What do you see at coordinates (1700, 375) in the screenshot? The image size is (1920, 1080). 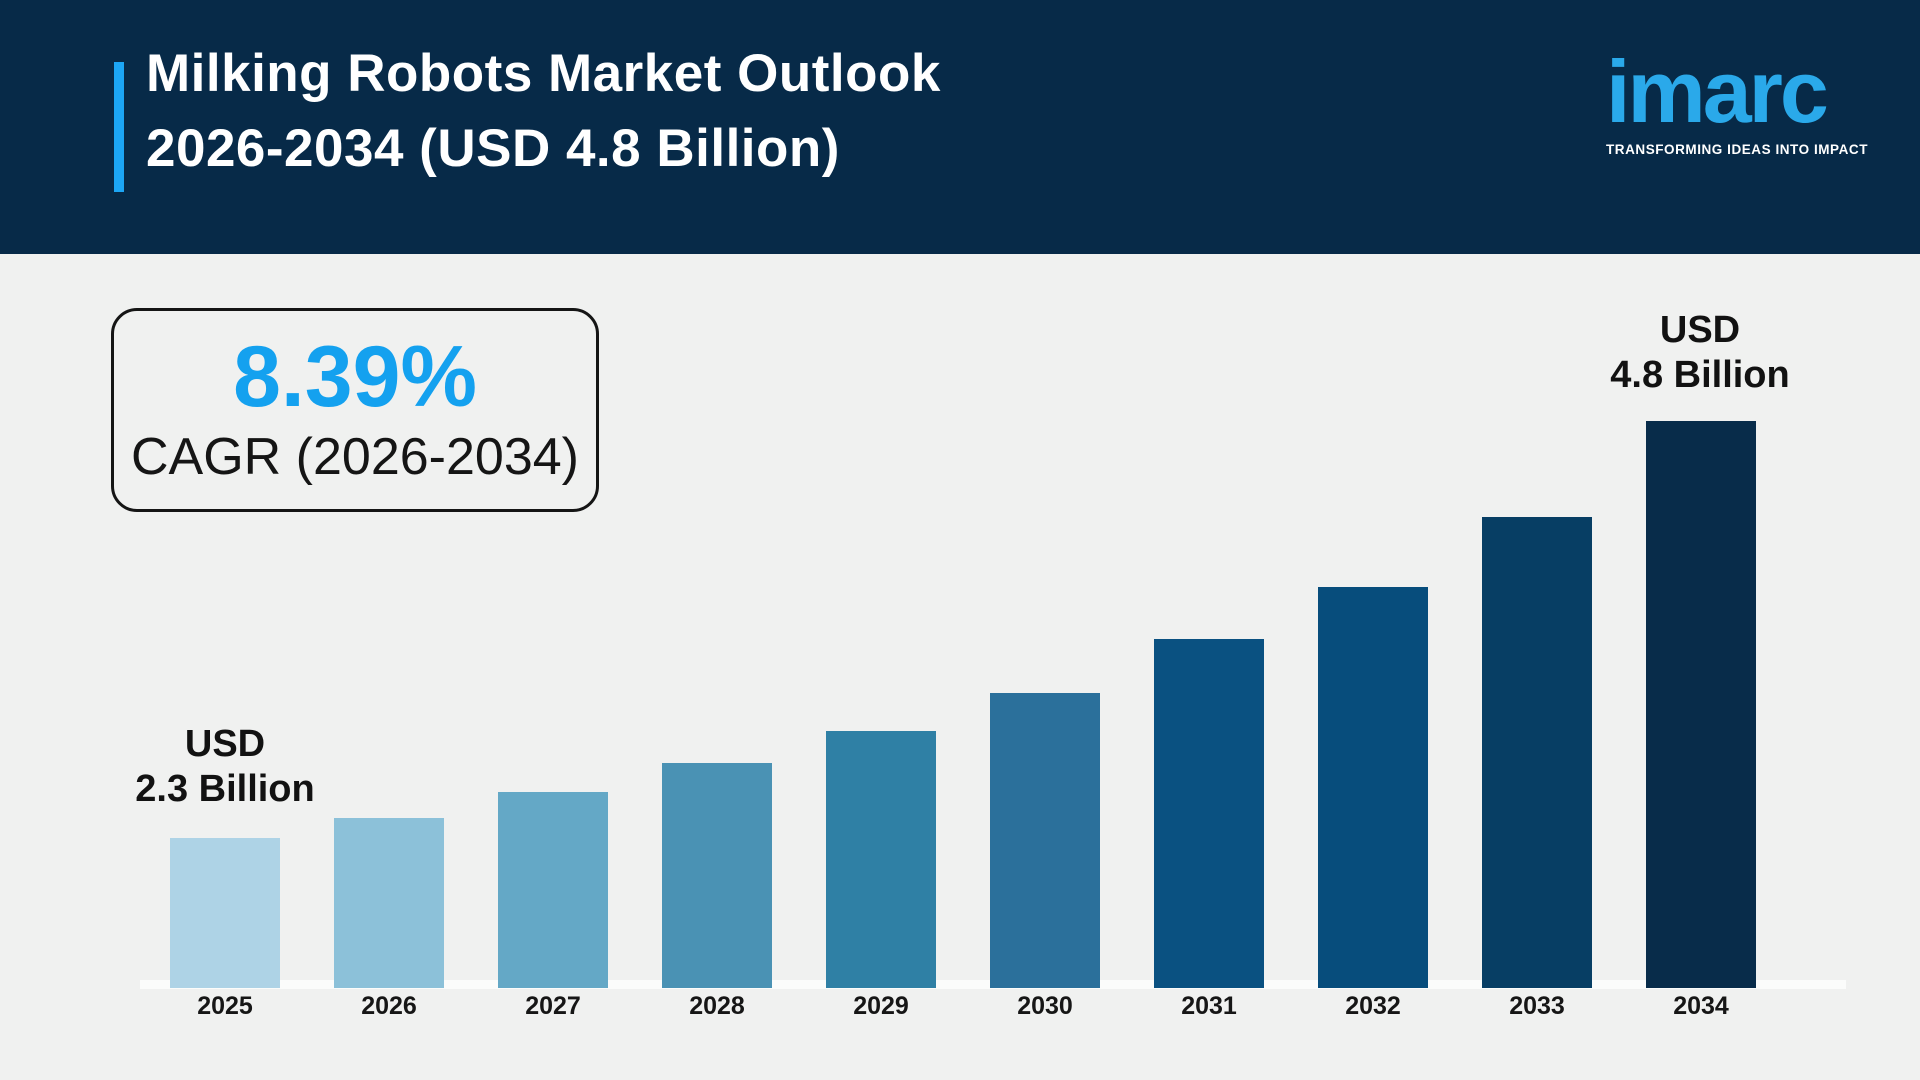 I see `last-bar-value-line2: 4.8 Billion` at bounding box center [1700, 375].